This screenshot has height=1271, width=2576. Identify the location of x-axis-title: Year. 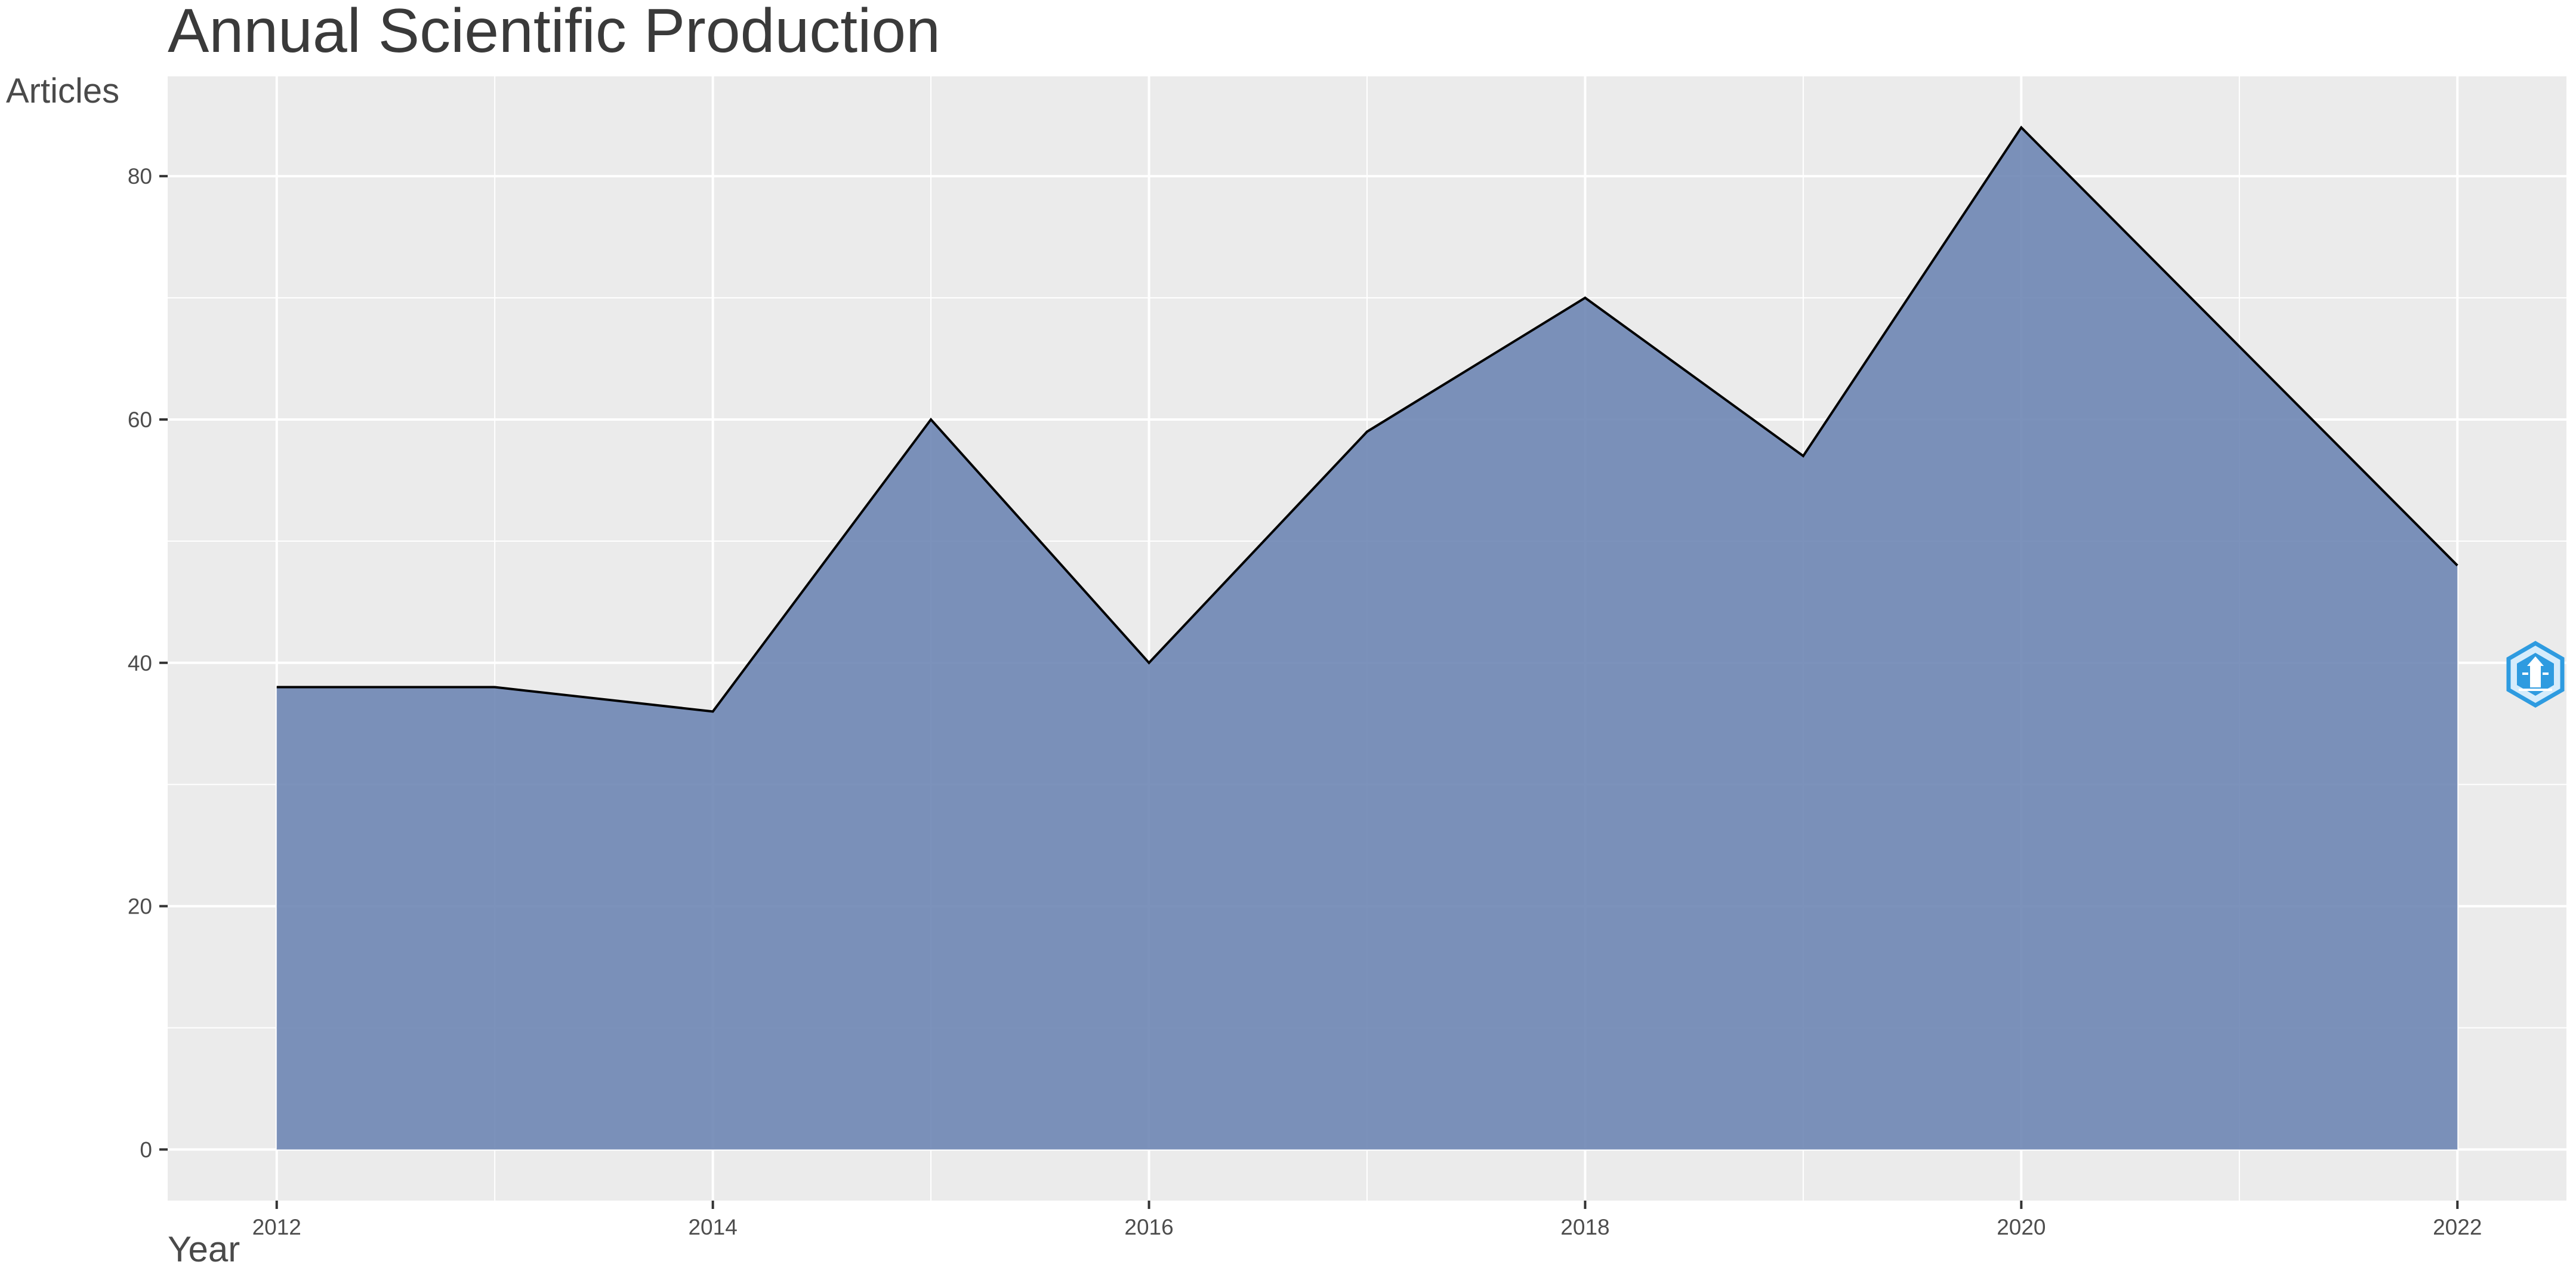
(204, 1249).